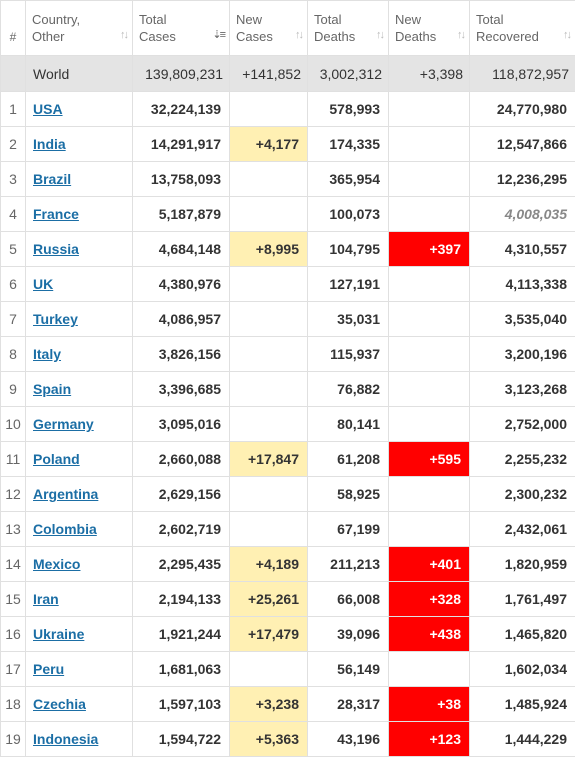  What do you see at coordinates (181, 599) in the screenshot?
I see `total-cases-cell: 2,194,133` at bounding box center [181, 599].